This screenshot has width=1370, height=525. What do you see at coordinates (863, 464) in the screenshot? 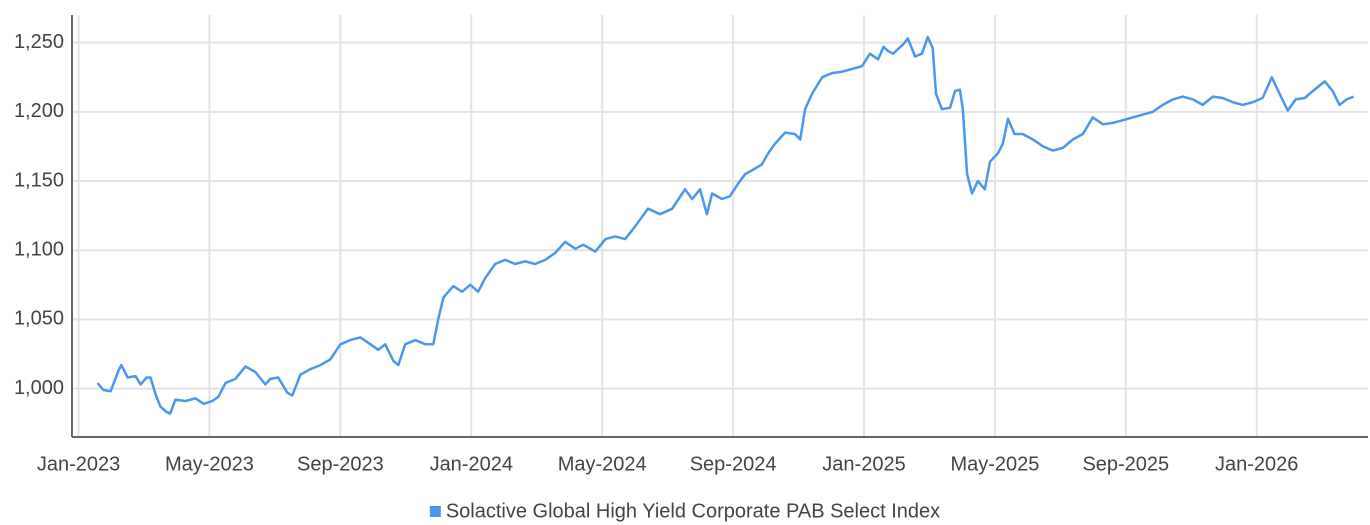
I see `x-tick-label: Jan-2025` at bounding box center [863, 464].